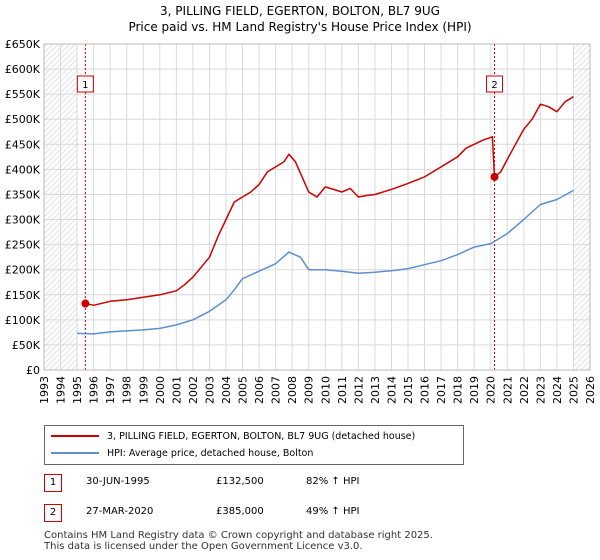  I want to click on transaction-badge: 2, so click(53, 513).